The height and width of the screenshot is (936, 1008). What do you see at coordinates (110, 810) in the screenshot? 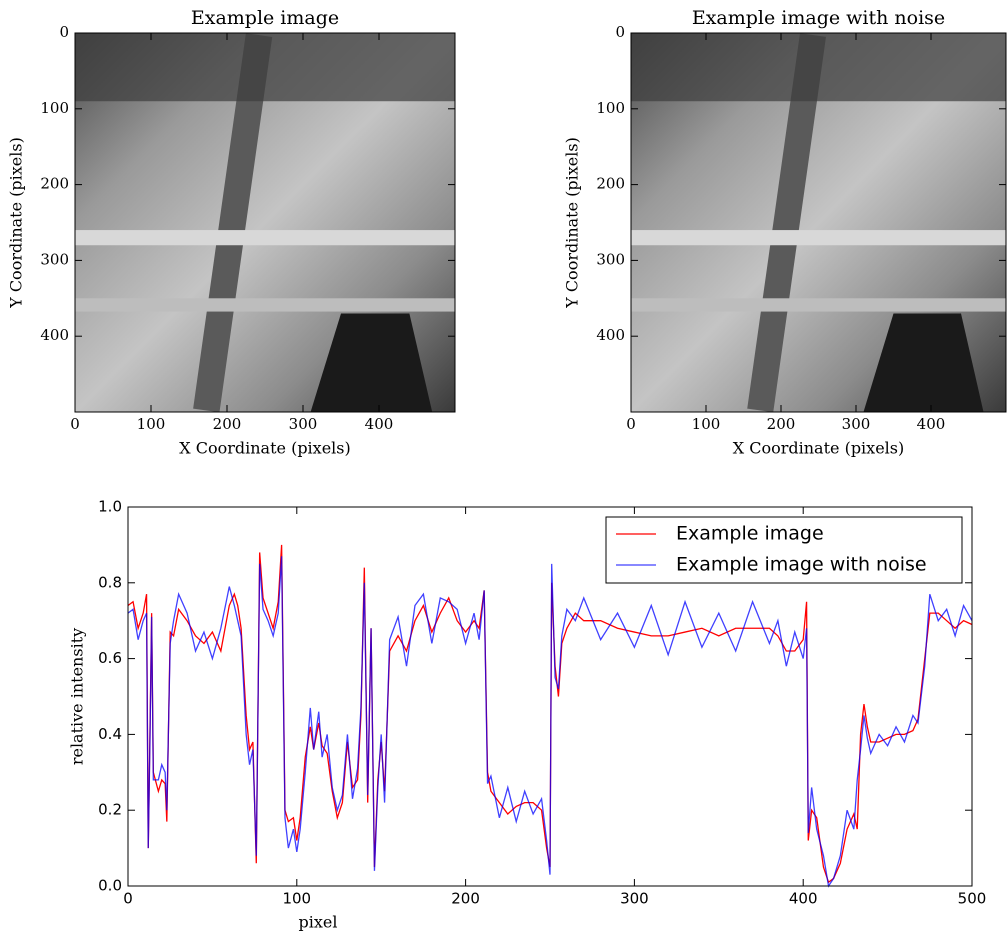
I see `y-tick-label: 0.2` at bounding box center [110, 810].